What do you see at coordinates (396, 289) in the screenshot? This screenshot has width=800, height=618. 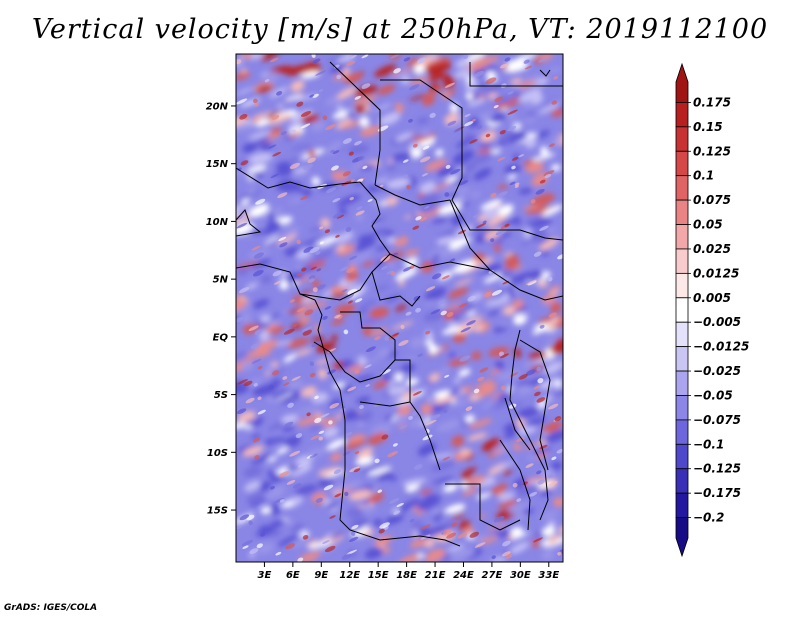 I see `country-border` at bounding box center [396, 289].